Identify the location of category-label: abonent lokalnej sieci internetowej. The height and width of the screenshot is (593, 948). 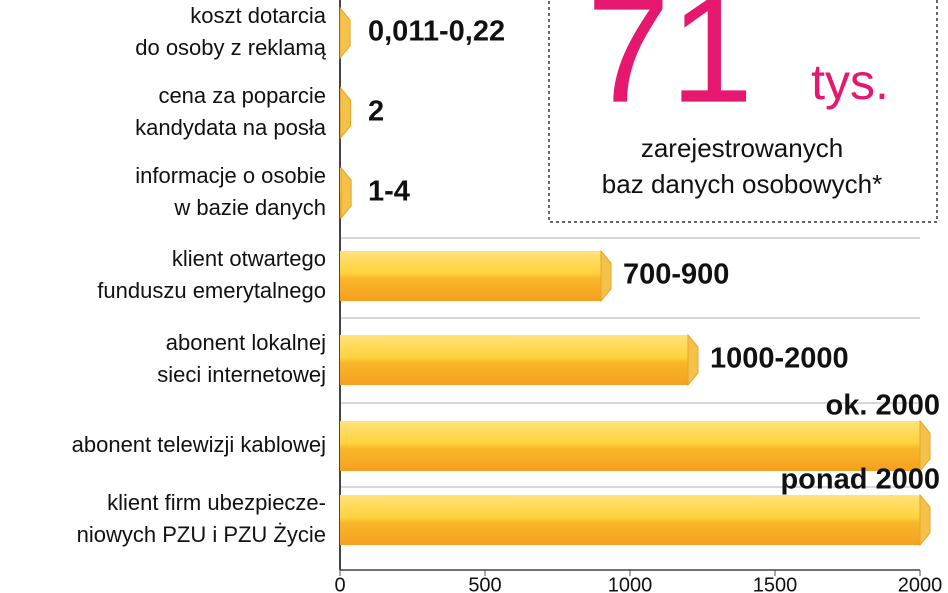
(241, 358).